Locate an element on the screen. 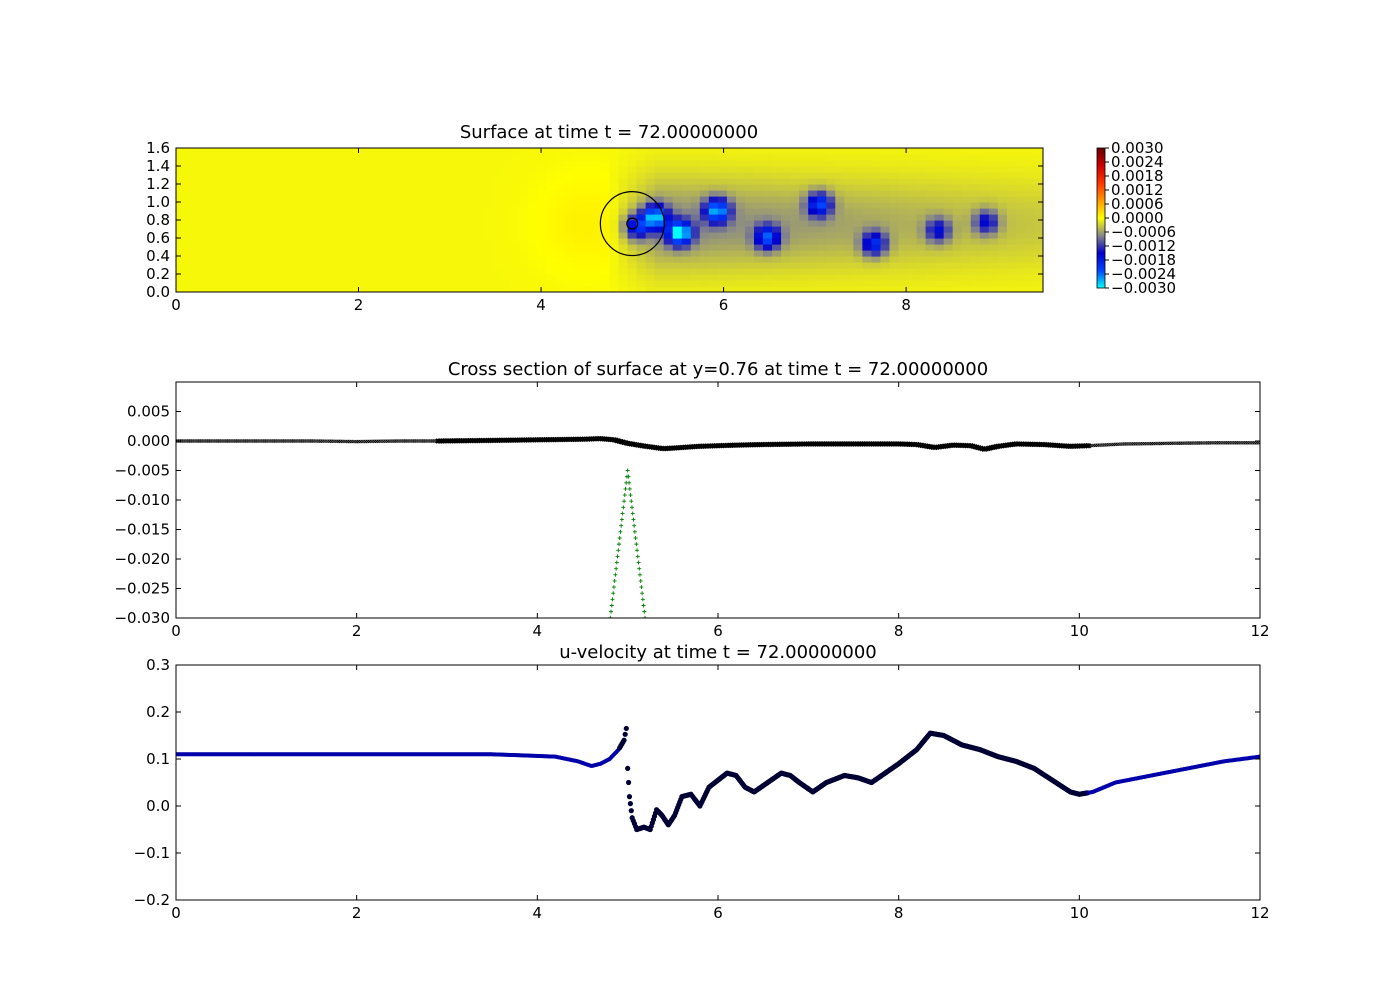 This screenshot has height=1000, width=1400. cross-section-points is located at coordinates (718, 526).